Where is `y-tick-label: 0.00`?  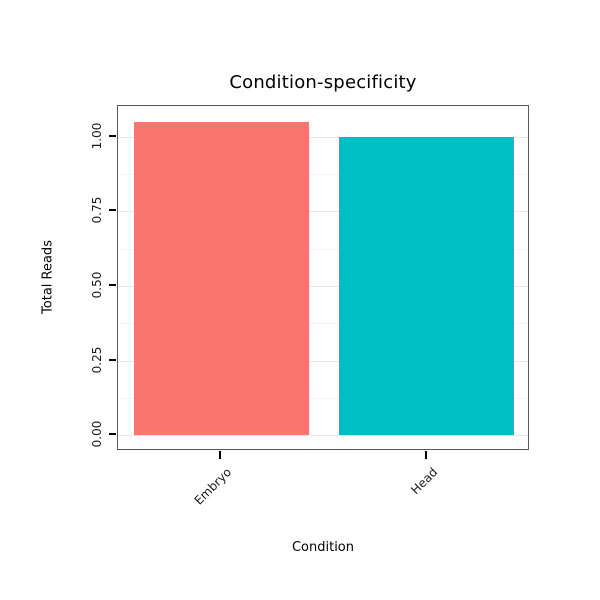 y-tick-label: 0.00 is located at coordinates (97, 434).